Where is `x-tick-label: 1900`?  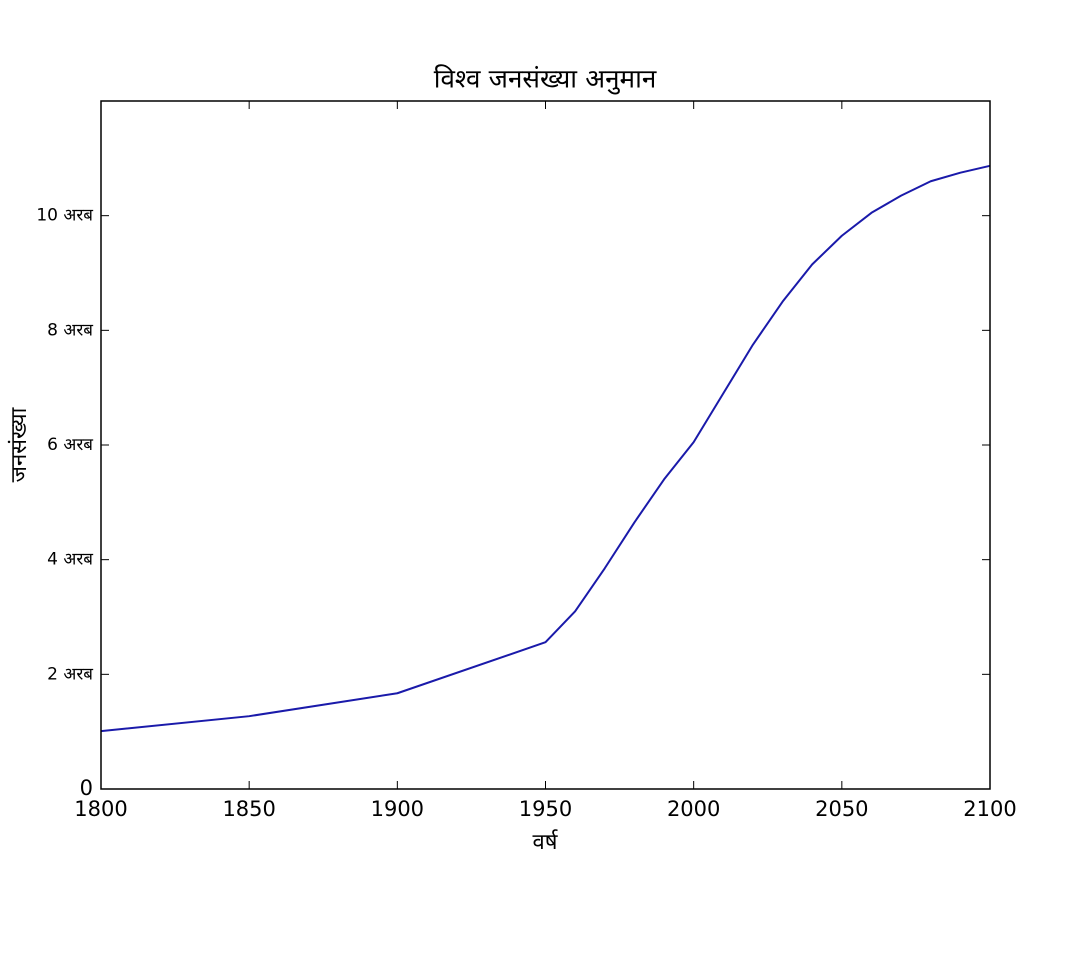
x-tick-label: 1900 is located at coordinates (397, 809).